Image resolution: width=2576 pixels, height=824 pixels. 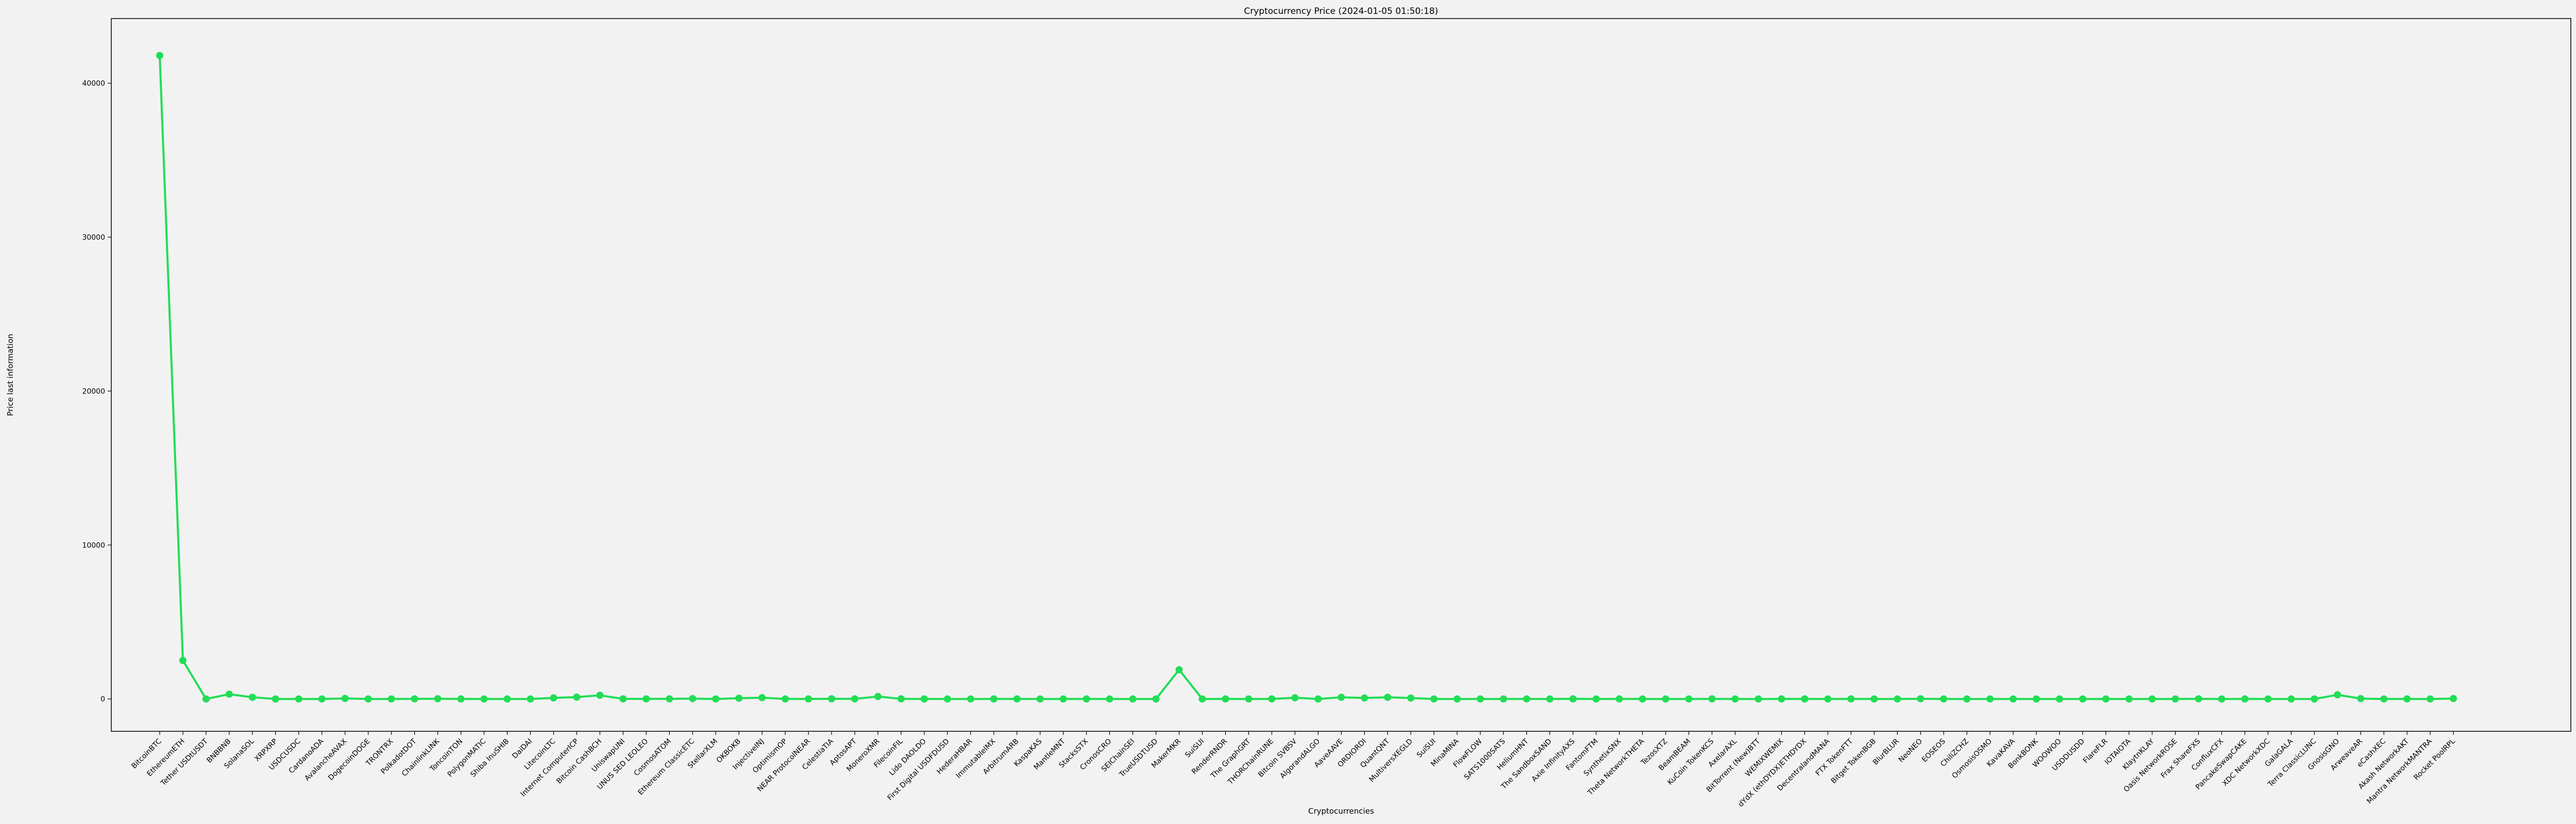 I want to click on x-tick-label: Rocket PoolRPL, so click(x=2434, y=759).